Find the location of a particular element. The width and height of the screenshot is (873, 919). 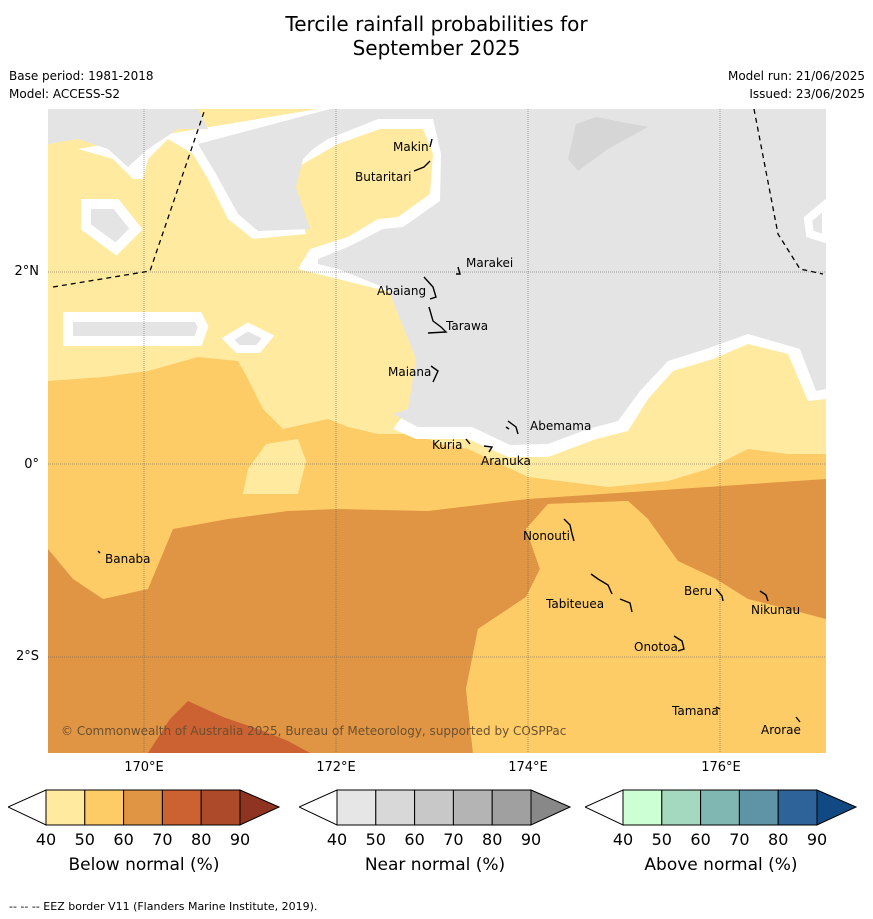

island-label-abaiang: Abaiang is located at coordinates (402, 291).